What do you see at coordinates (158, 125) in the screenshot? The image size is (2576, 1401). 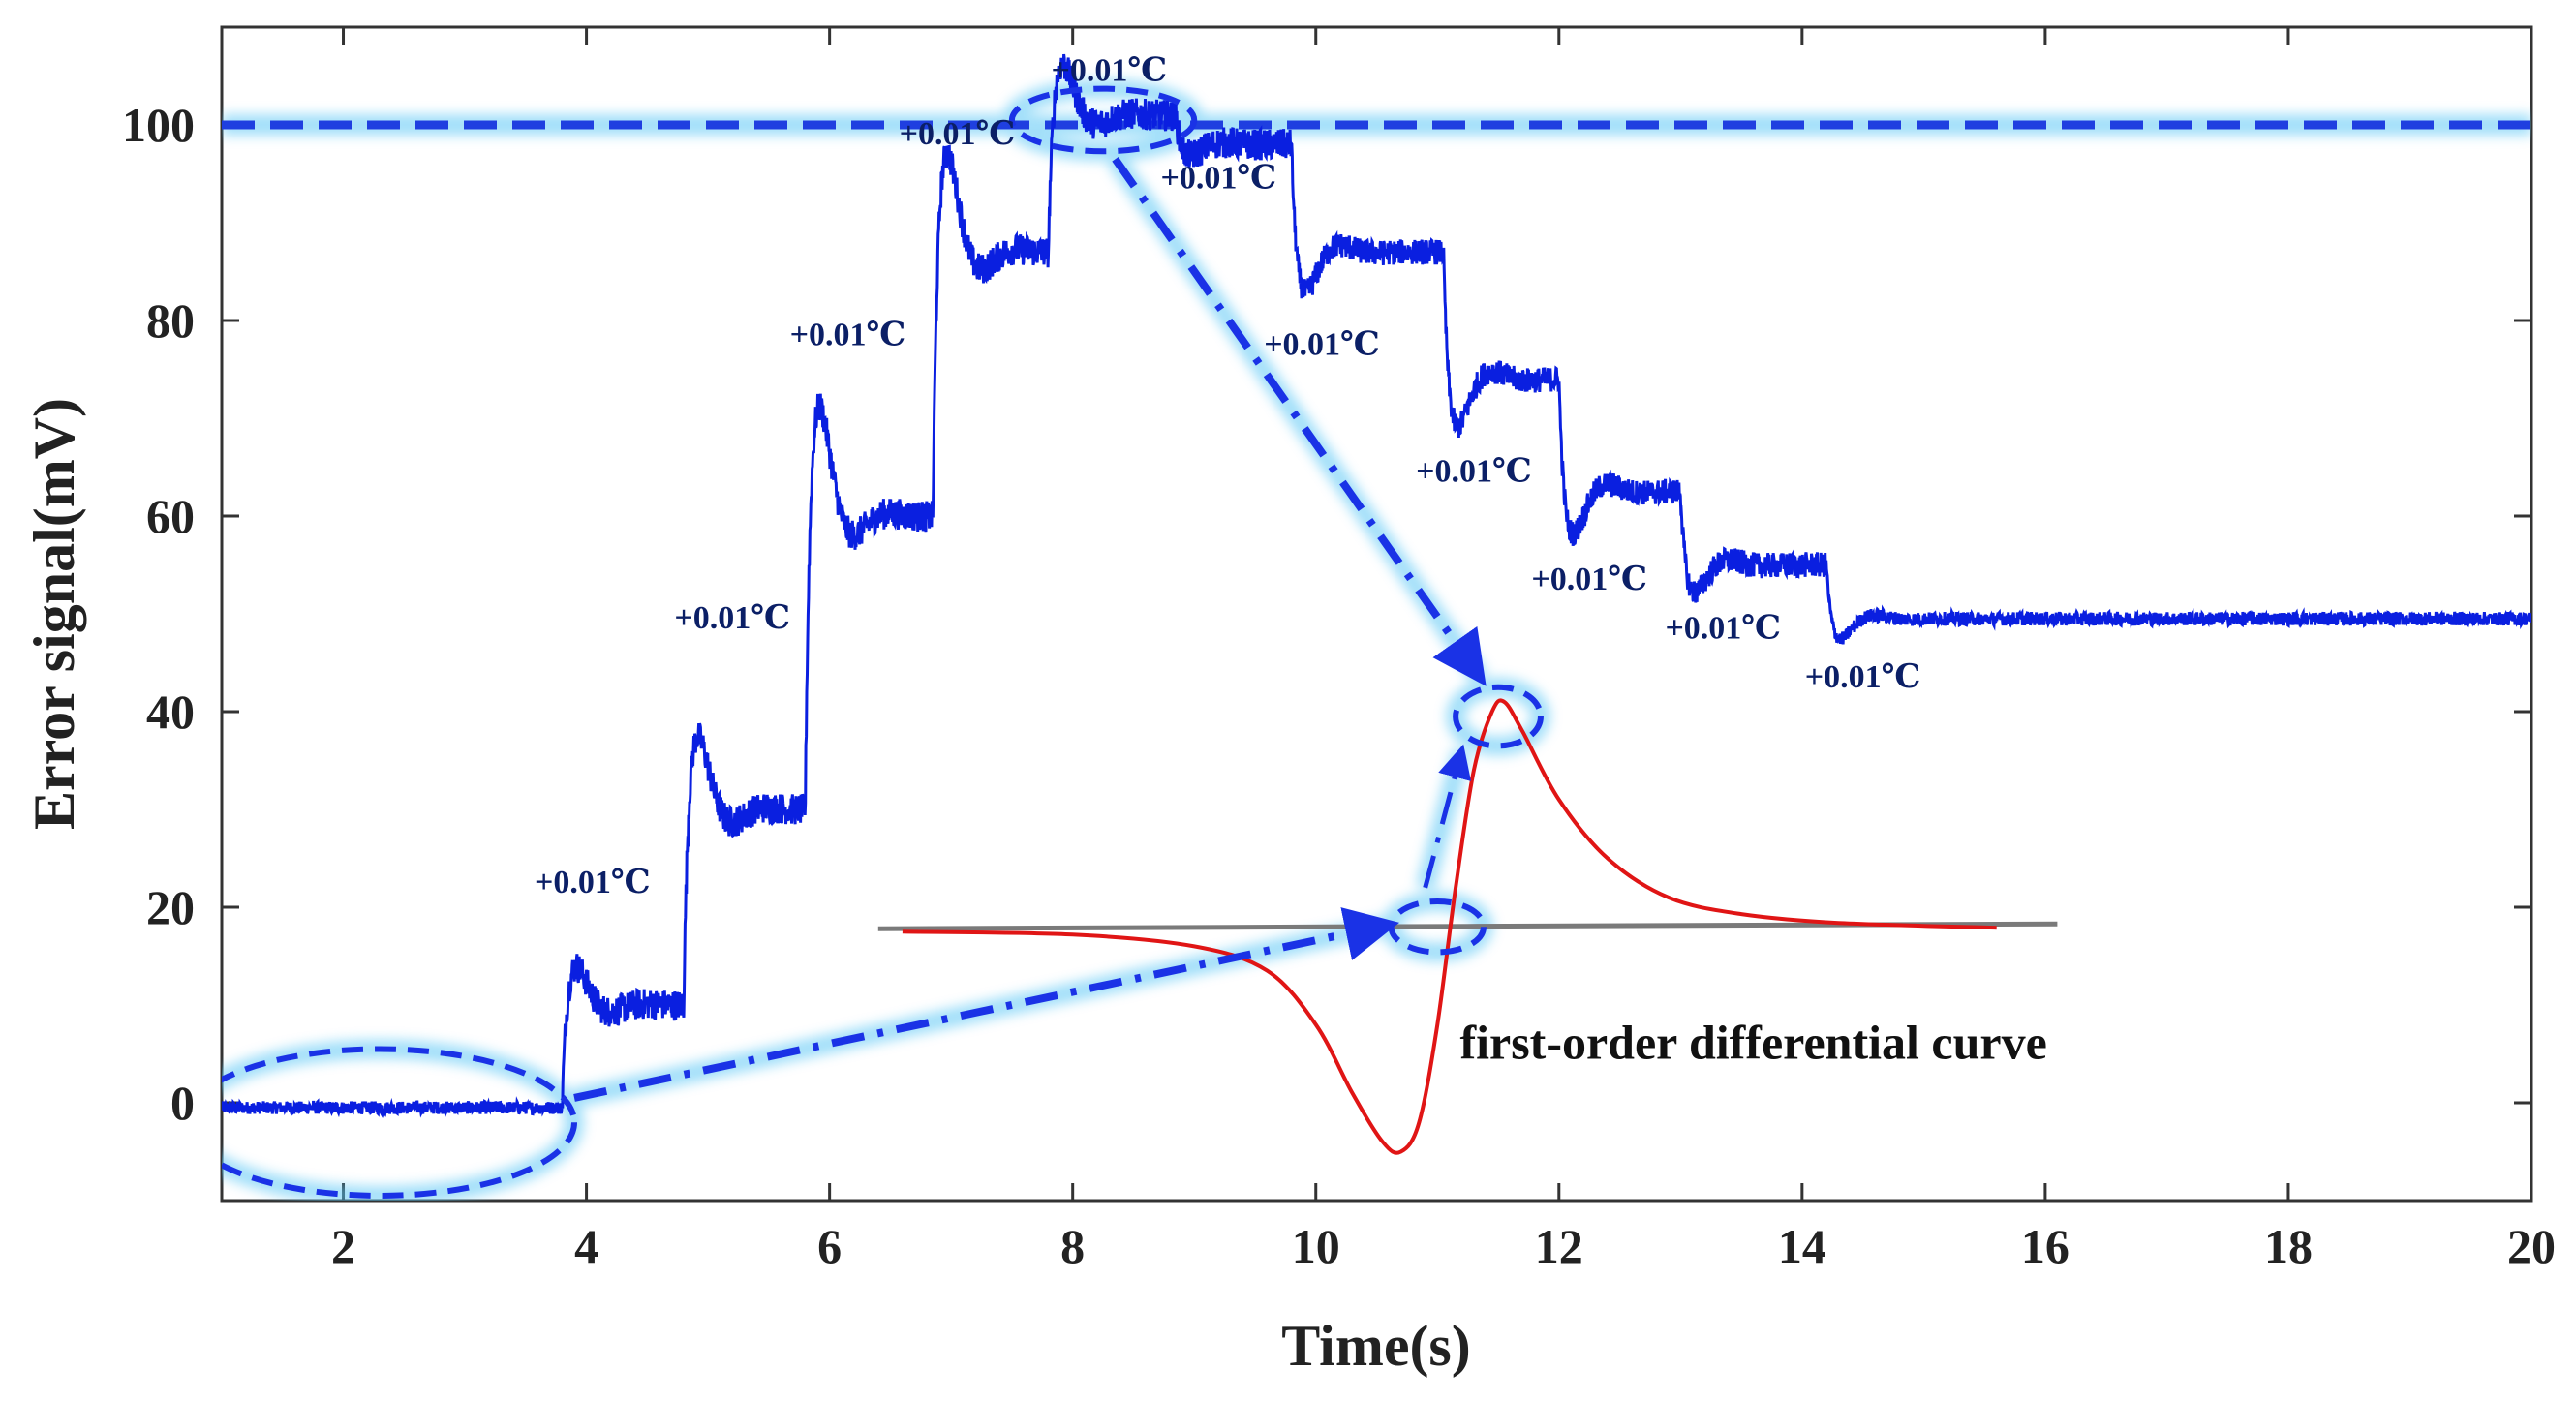 I see `y-tick-label: 100` at bounding box center [158, 125].